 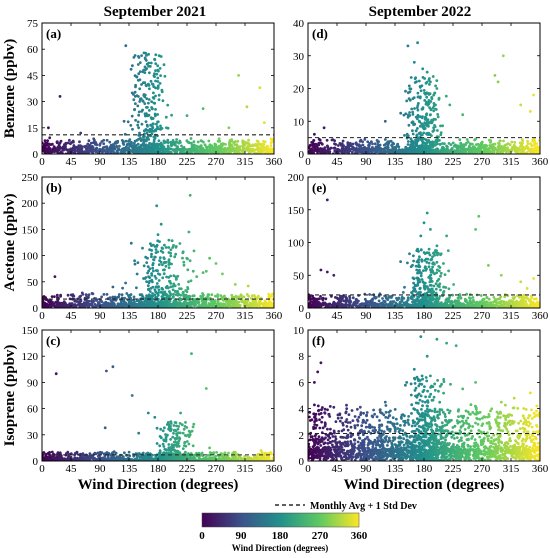 I want to click on x-tick-label: 315, so click(x=245, y=469).